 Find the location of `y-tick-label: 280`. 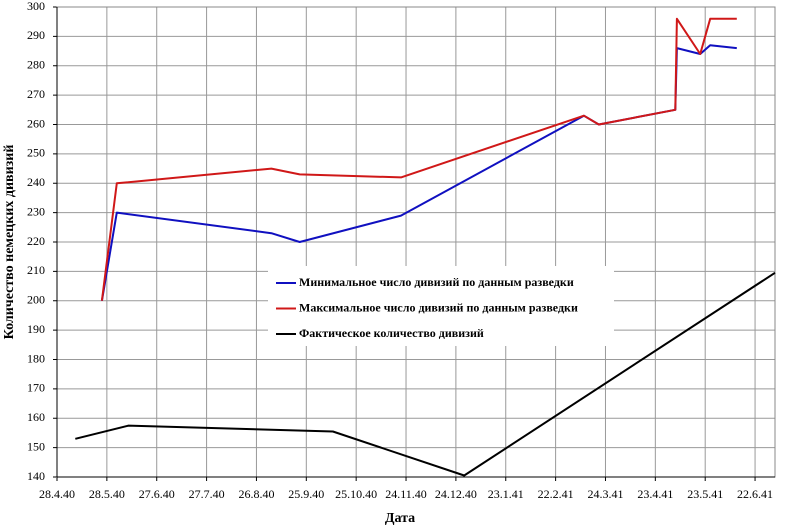

y-tick-label: 280 is located at coordinates (36, 65).